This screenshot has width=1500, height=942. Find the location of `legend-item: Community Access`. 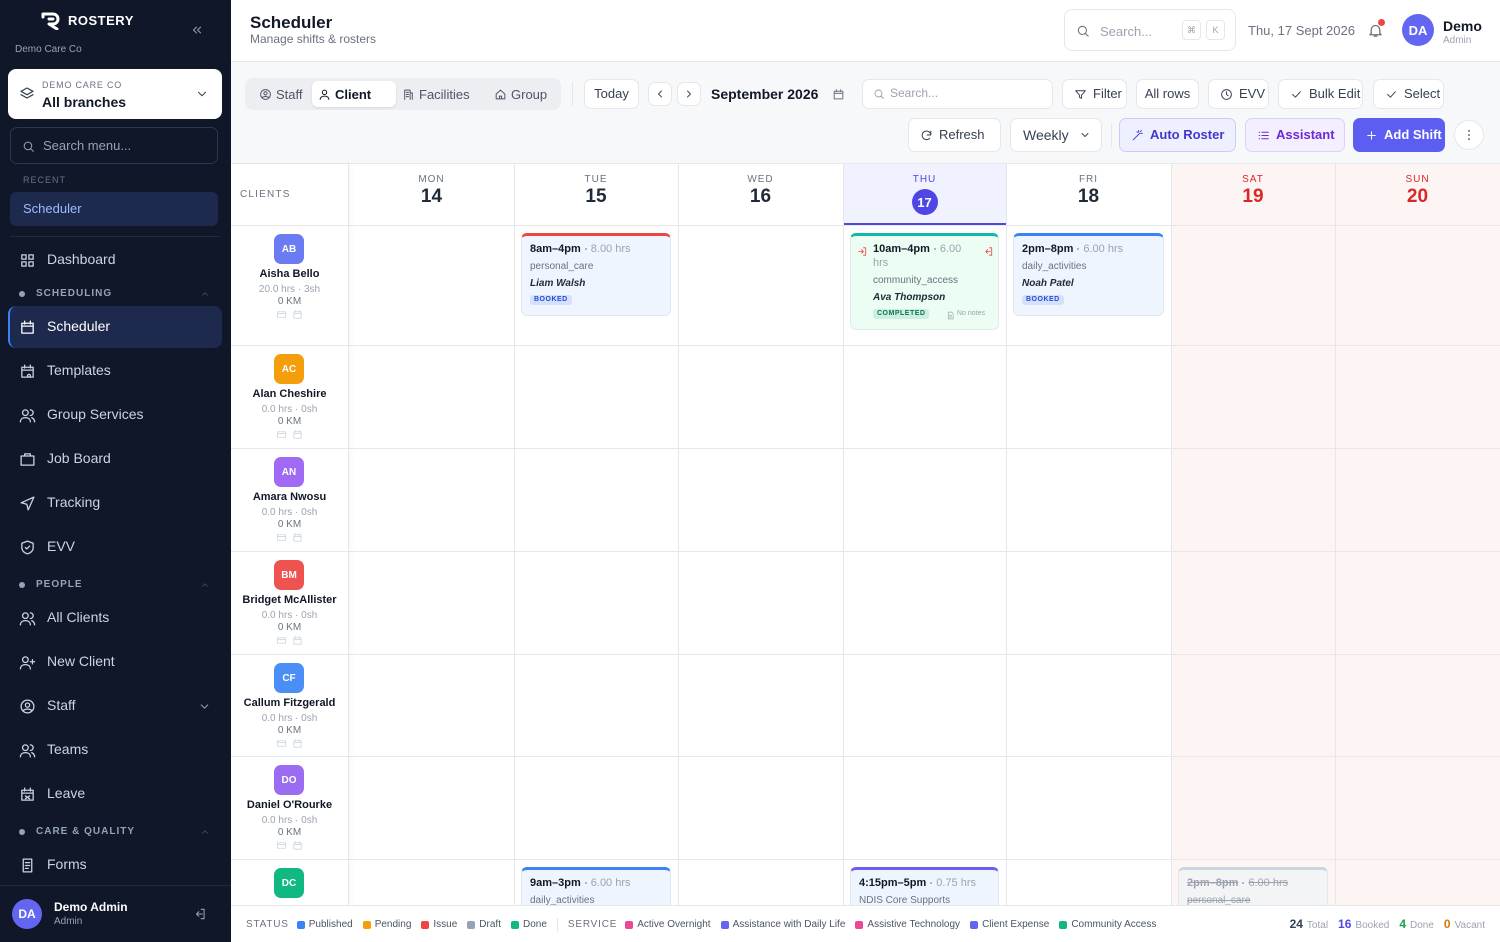

legend-item: Community Access is located at coordinates (1107, 925).